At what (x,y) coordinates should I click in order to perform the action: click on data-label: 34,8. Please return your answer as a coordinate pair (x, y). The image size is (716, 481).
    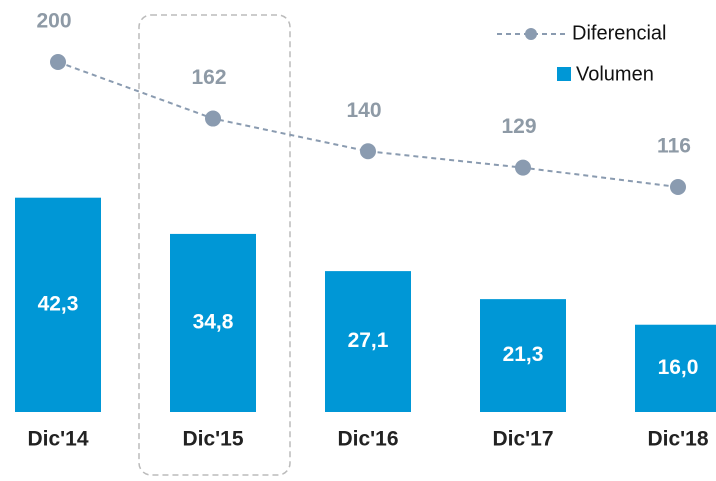
    Looking at the image, I should click on (213, 322).